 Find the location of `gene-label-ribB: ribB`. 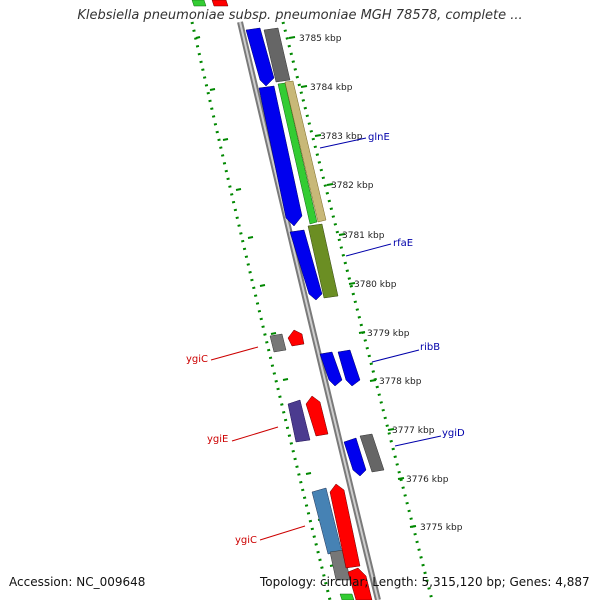

gene-label-ribB: ribB is located at coordinates (430, 347).